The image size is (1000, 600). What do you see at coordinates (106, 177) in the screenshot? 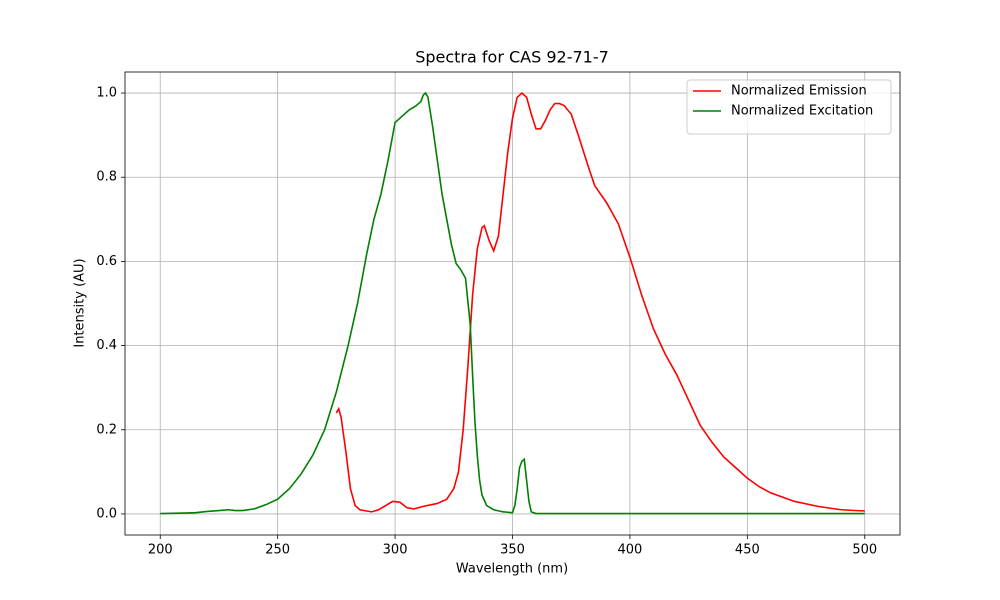
I see `y-tick-label: 0.8` at bounding box center [106, 177].